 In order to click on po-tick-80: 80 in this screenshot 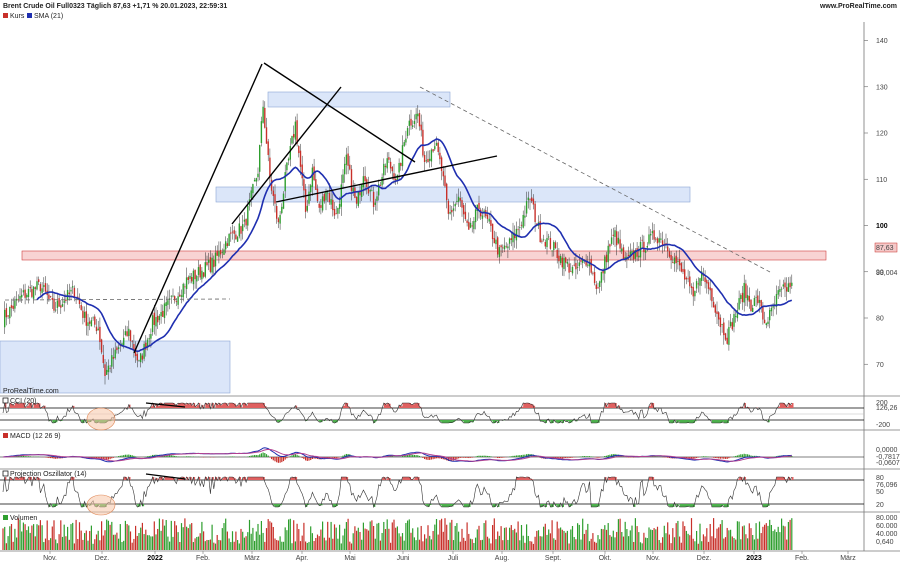, I will do `click(880, 478)`.